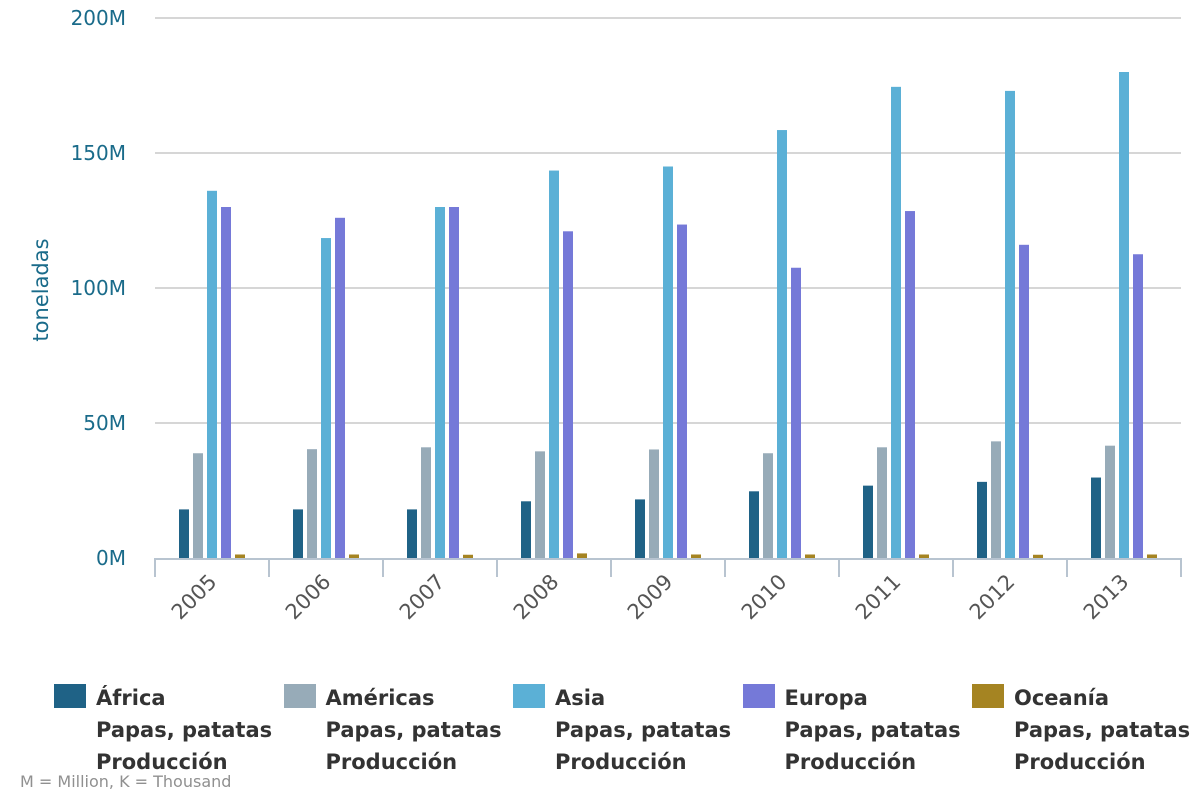  Describe the element at coordinates (104, 423) in the screenshot. I see `y-tick-label: 50M` at that location.